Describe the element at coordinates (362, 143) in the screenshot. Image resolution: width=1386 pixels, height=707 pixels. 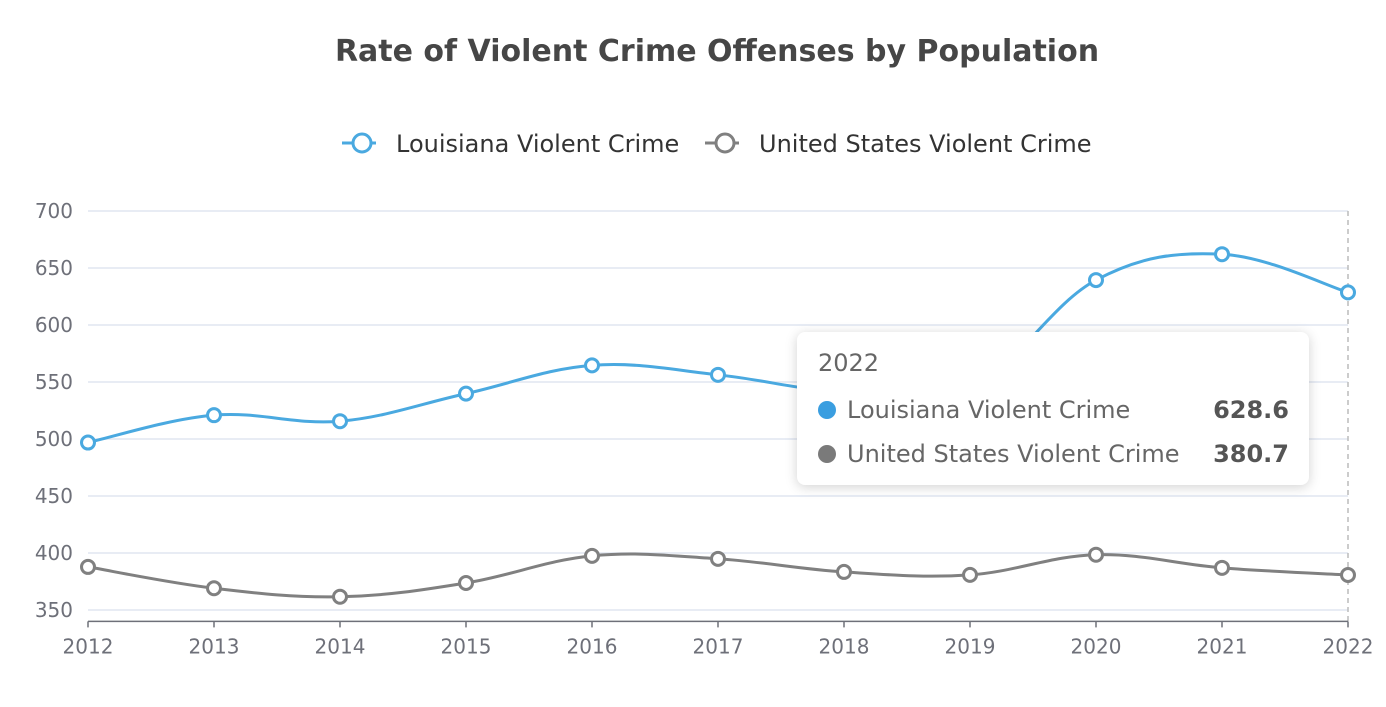
I see `legend-marker-louisiana` at that location.